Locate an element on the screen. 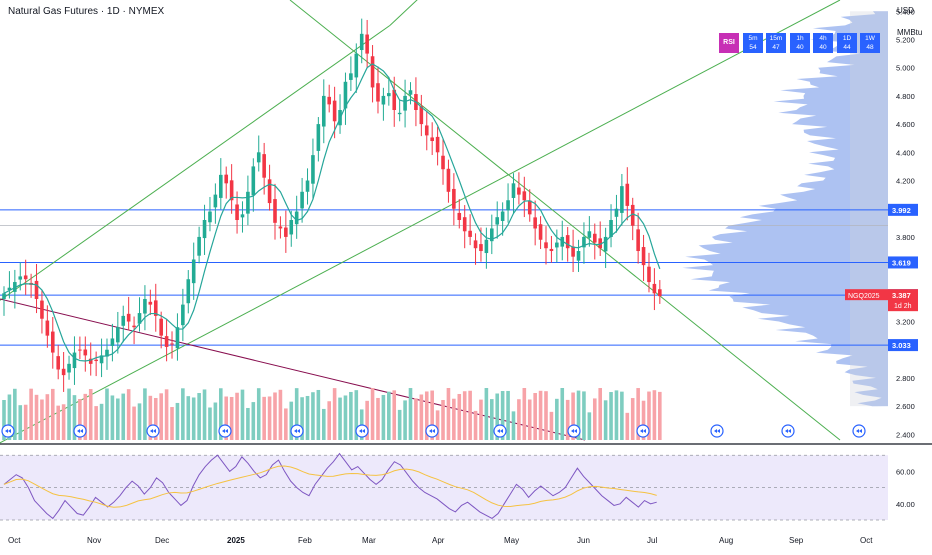  tf-label: 5m is located at coordinates (753, 38).